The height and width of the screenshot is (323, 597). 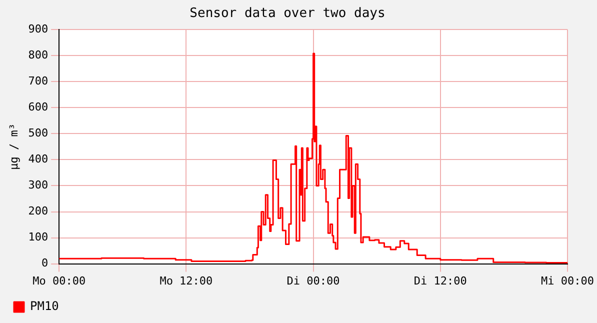 What do you see at coordinates (186, 281) in the screenshot?
I see `x-tick-label: Mo 12:00` at bounding box center [186, 281].